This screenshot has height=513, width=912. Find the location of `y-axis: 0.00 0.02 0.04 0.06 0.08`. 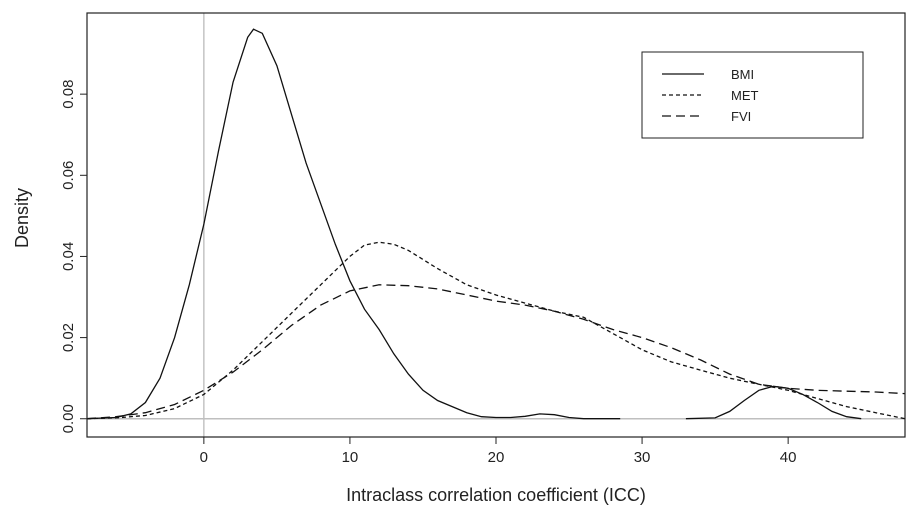

y-axis: 0.00 0.02 0.04 0.06 0.08 is located at coordinates (73, 256).